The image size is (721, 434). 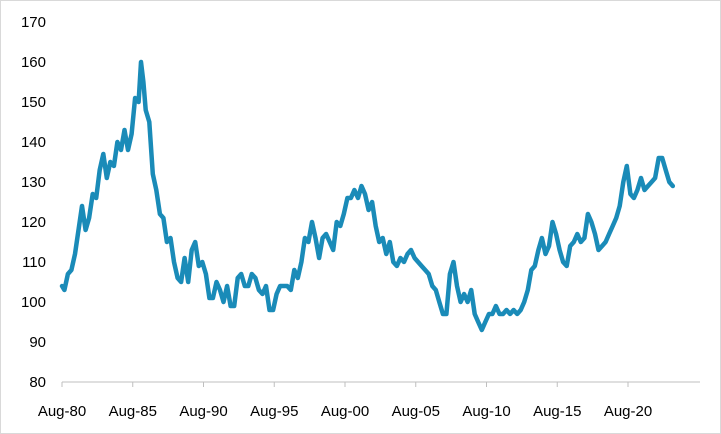 I want to click on y-tick-label: 80, so click(x=37, y=382).